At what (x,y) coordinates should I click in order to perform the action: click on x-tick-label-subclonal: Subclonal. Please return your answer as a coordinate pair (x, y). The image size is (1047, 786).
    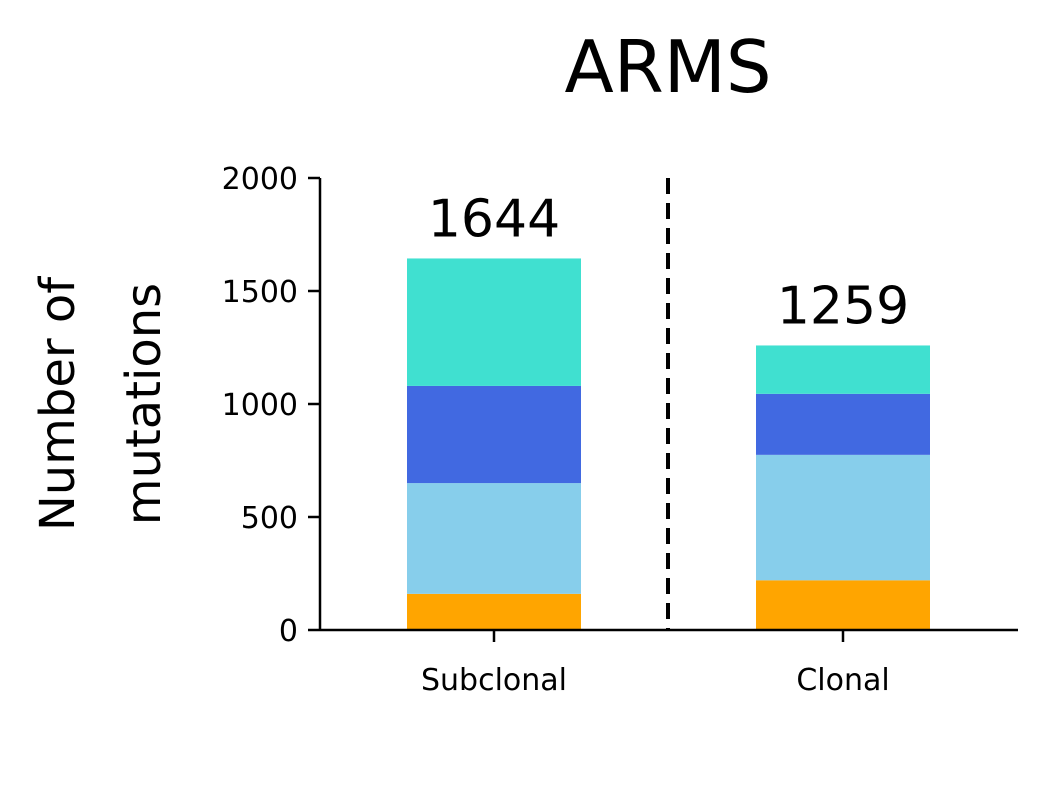
    Looking at the image, I should click on (494, 680).